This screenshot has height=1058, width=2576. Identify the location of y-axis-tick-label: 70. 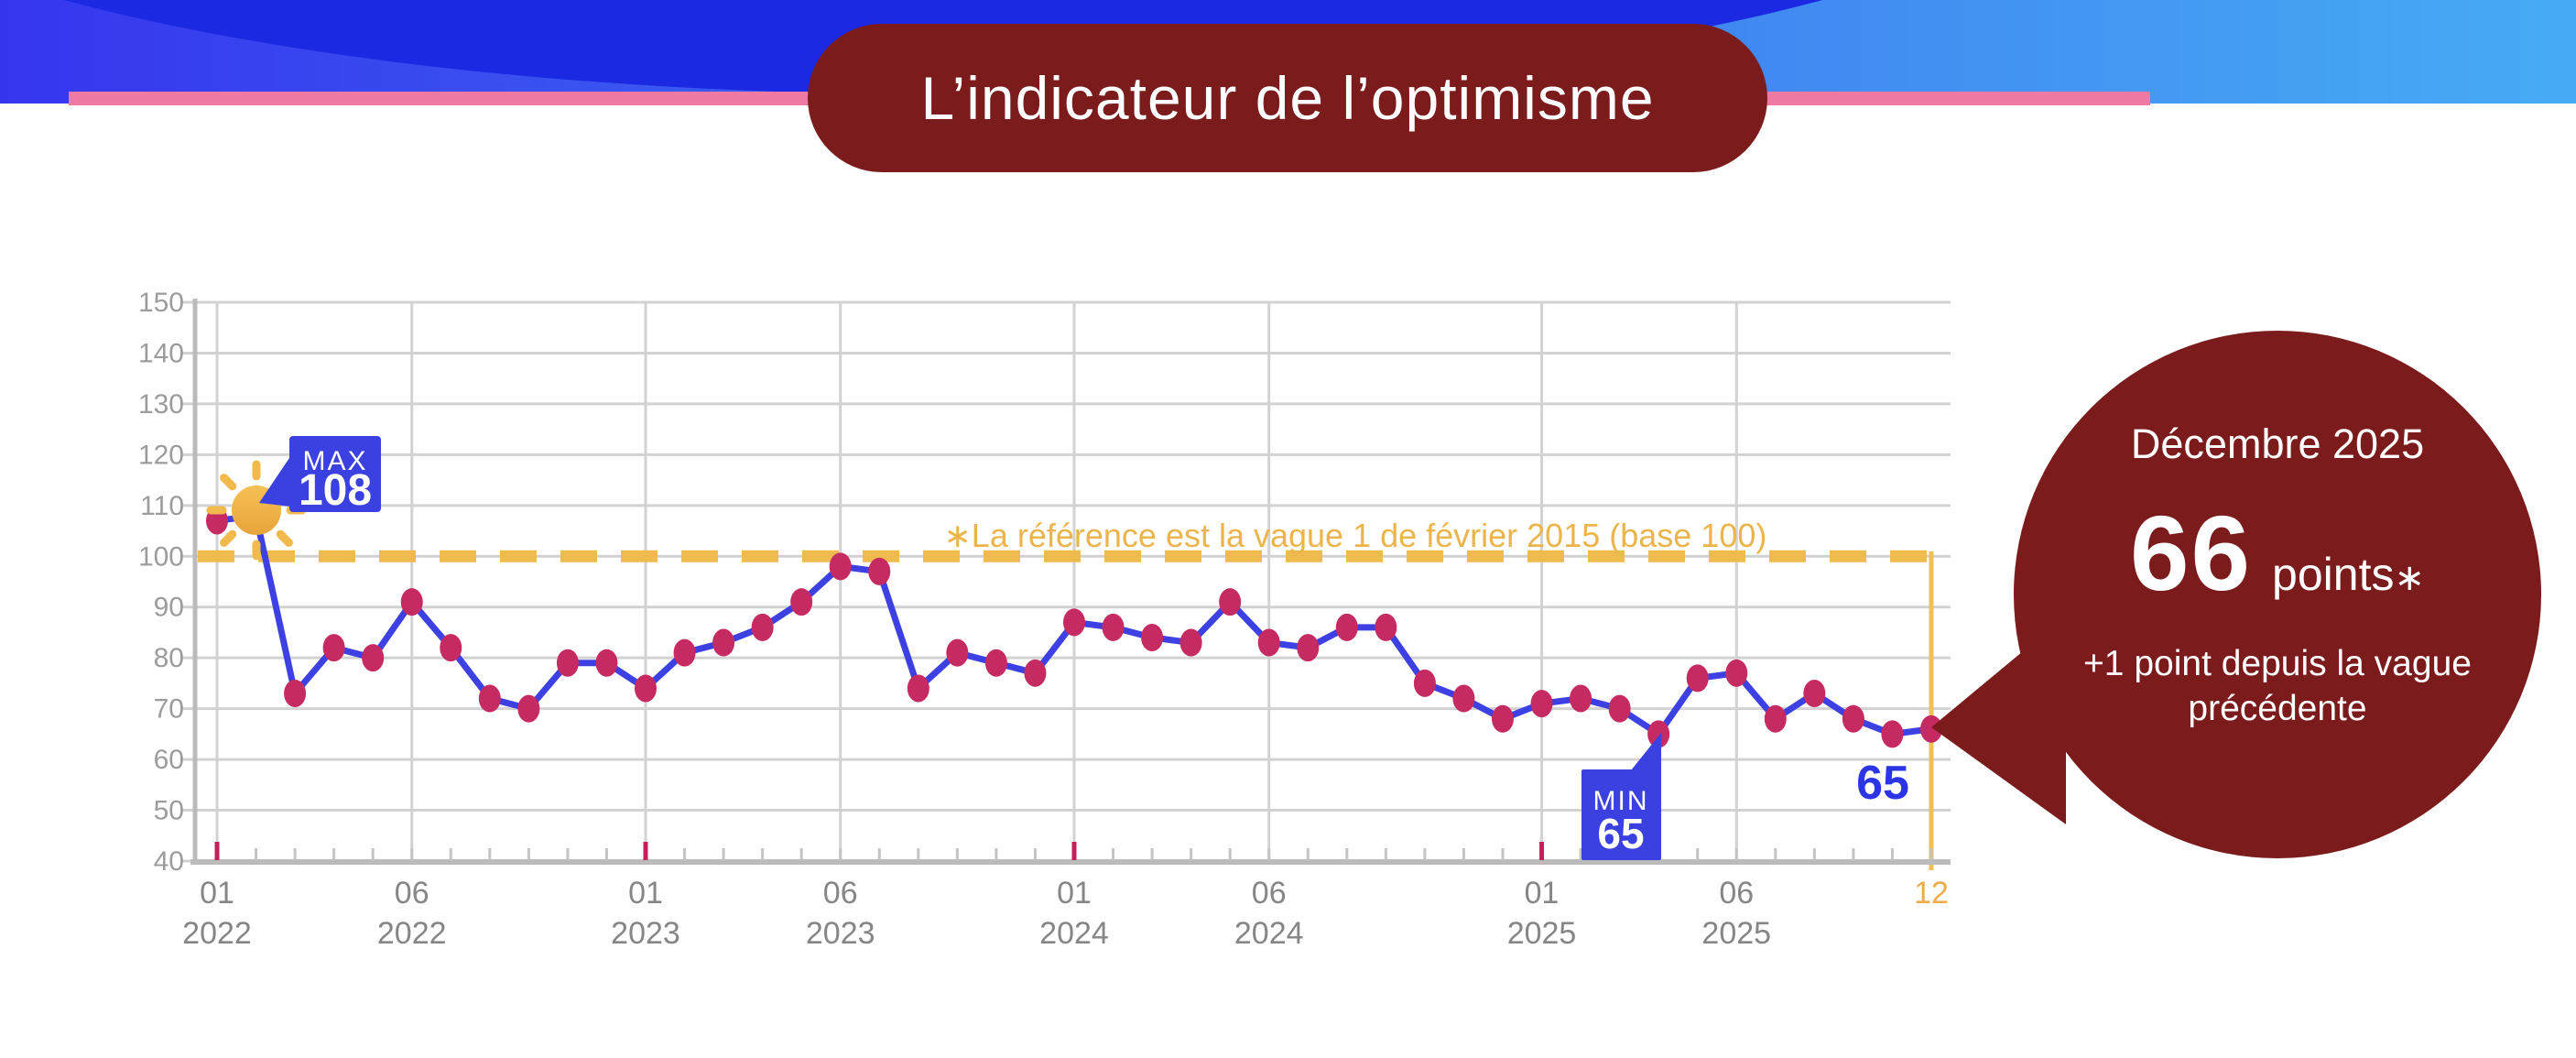
(169, 710).